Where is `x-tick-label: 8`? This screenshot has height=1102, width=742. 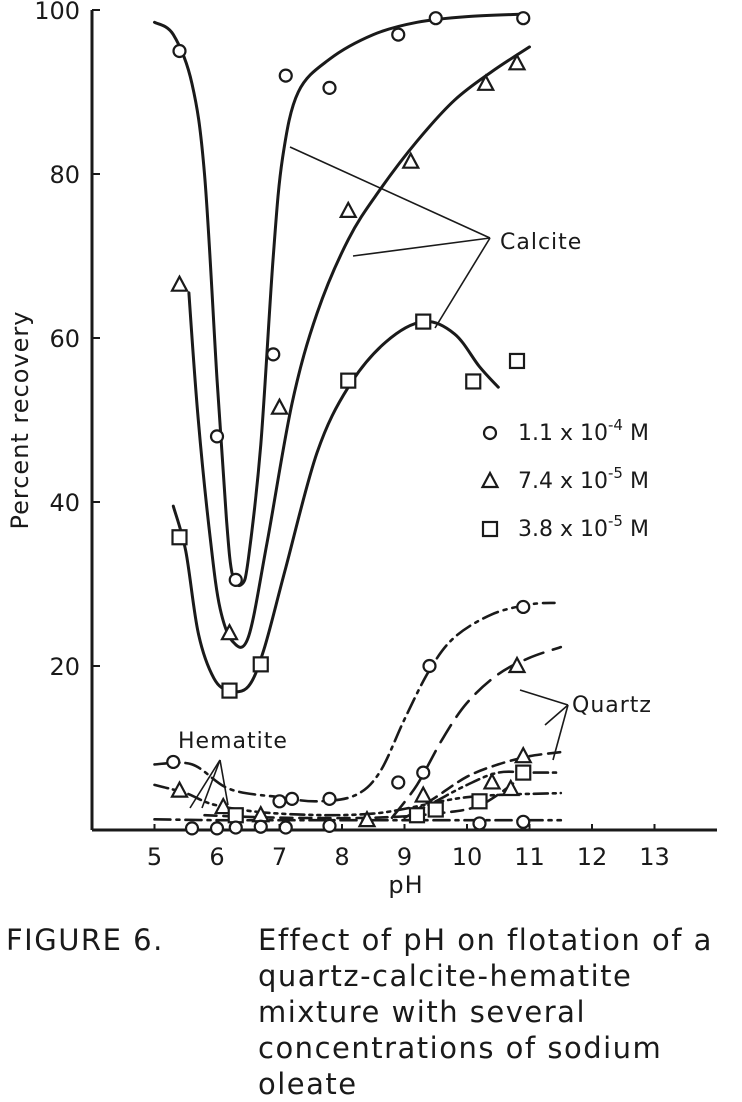
x-tick-label: 8 is located at coordinates (341, 857).